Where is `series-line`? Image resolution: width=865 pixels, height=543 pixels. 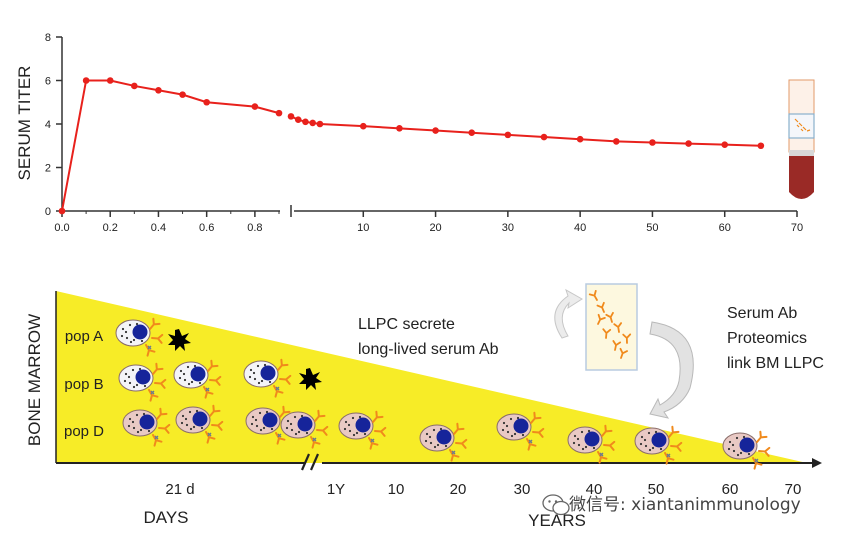 series-line is located at coordinates (170, 145).